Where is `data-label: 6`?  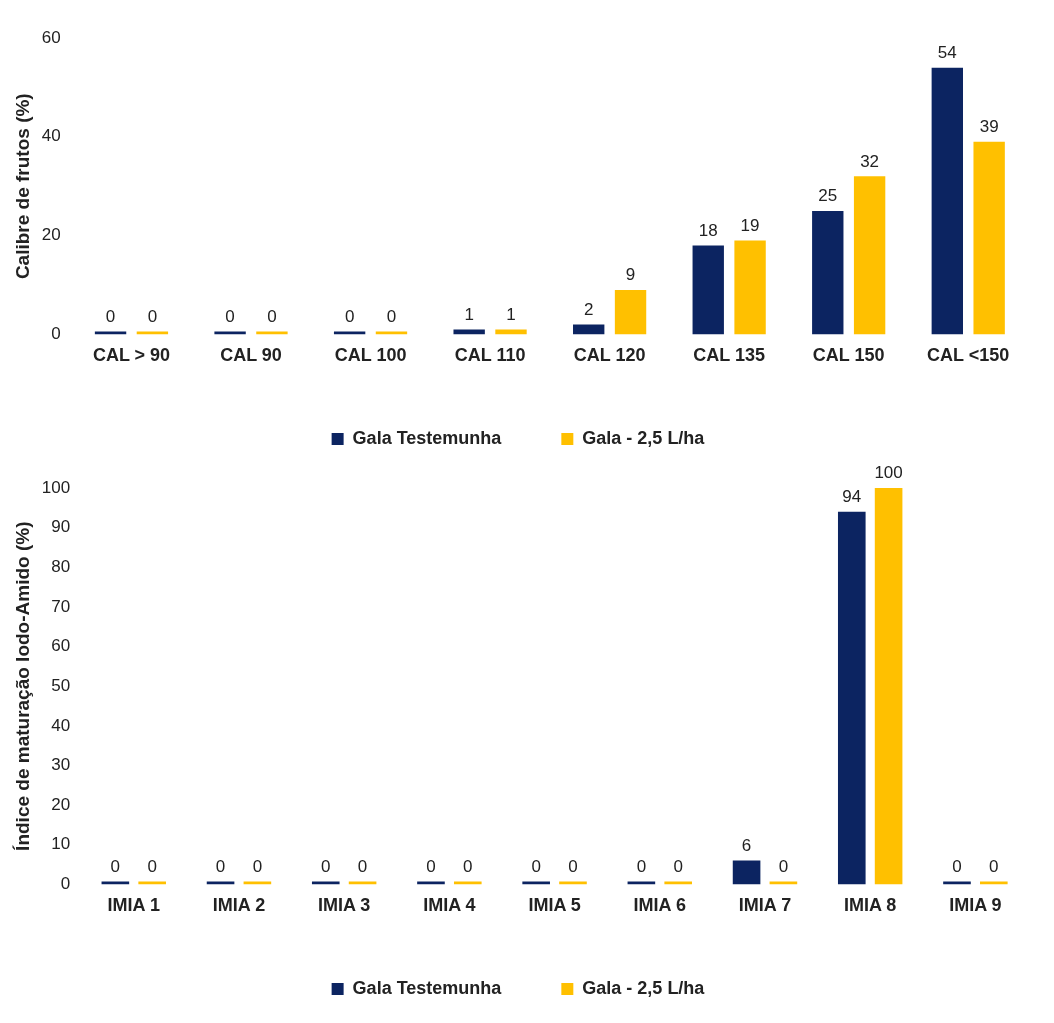 data-label: 6 is located at coordinates (746, 845).